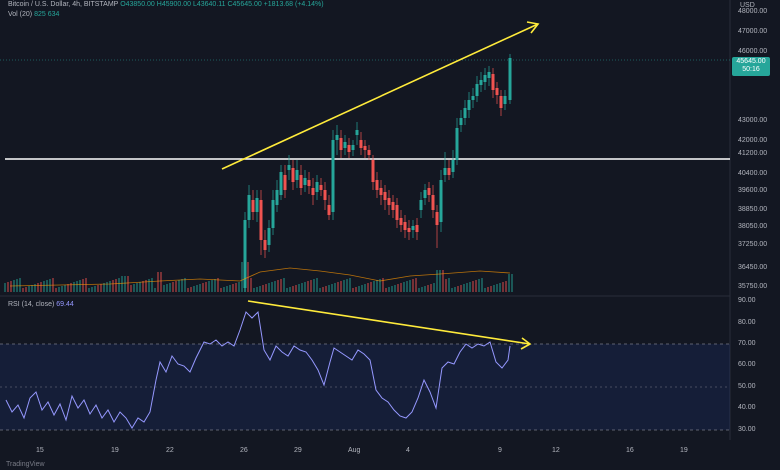  Describe the element at coordinates (63, 4) in the screenshot. I see `symbol-title: Bitcoin / U.S. Dollar, 4h, BITSTAMP` at that location.